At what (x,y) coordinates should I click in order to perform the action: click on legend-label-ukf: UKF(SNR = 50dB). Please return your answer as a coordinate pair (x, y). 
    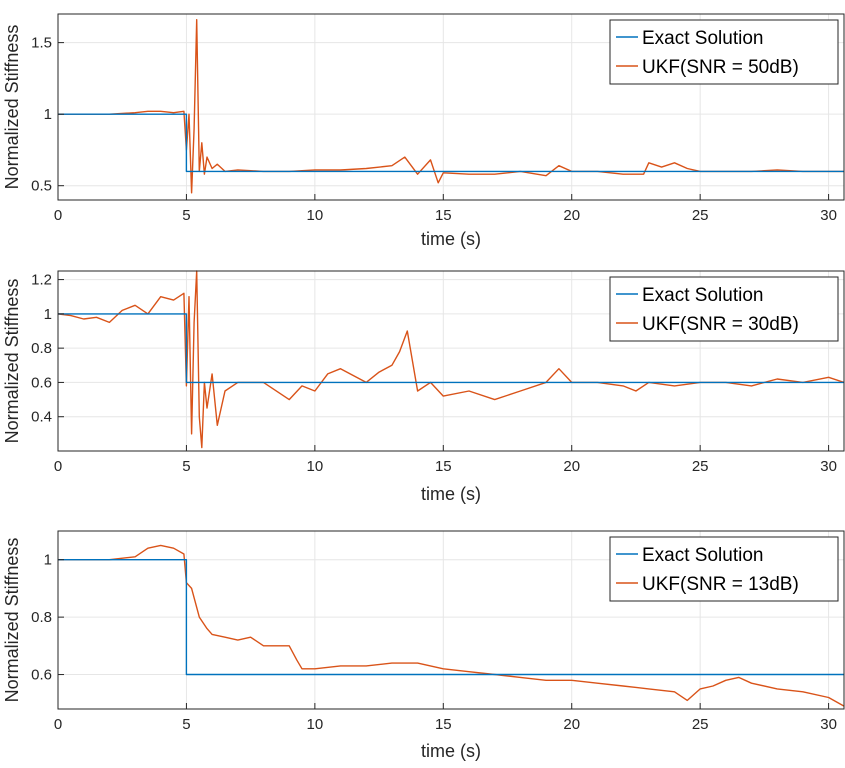
    Looking at the image, I should click on (720, 67).